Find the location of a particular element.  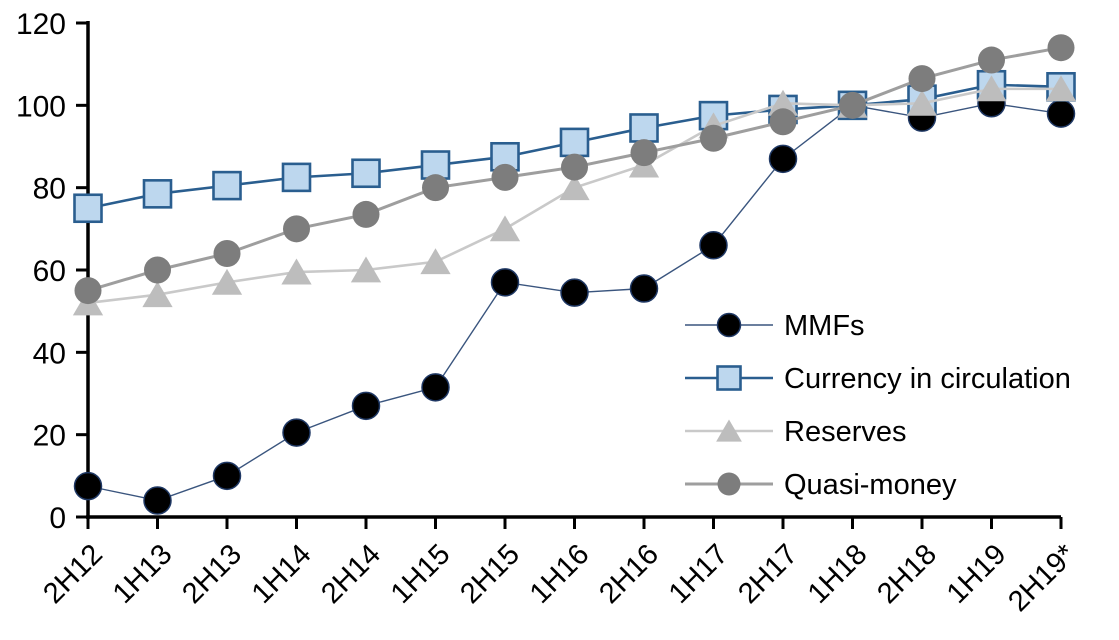

legend-label-mmfs: MMFs is located at coordinates (824, 326).